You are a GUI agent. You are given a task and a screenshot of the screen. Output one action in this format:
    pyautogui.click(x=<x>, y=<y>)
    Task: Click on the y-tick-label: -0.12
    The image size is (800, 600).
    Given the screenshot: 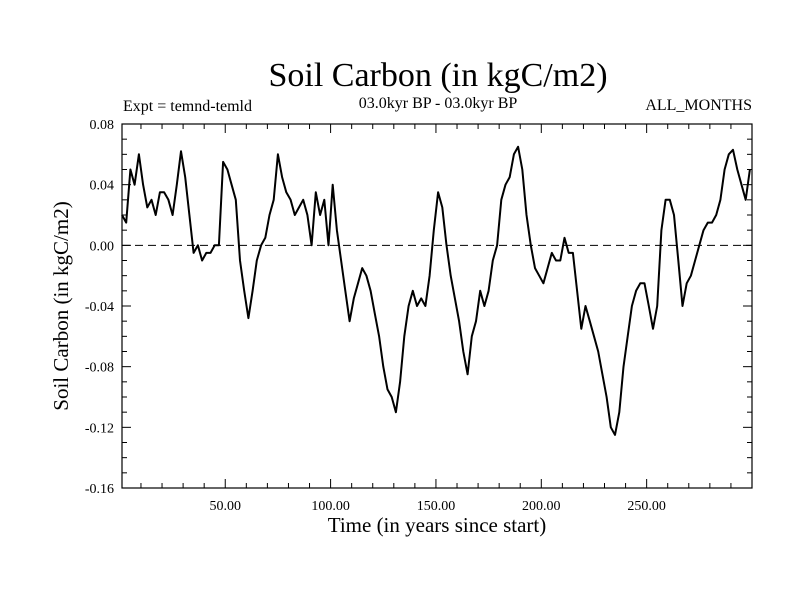 What is the action you would take?
    pyautogui.click(x=99, y=428)
    